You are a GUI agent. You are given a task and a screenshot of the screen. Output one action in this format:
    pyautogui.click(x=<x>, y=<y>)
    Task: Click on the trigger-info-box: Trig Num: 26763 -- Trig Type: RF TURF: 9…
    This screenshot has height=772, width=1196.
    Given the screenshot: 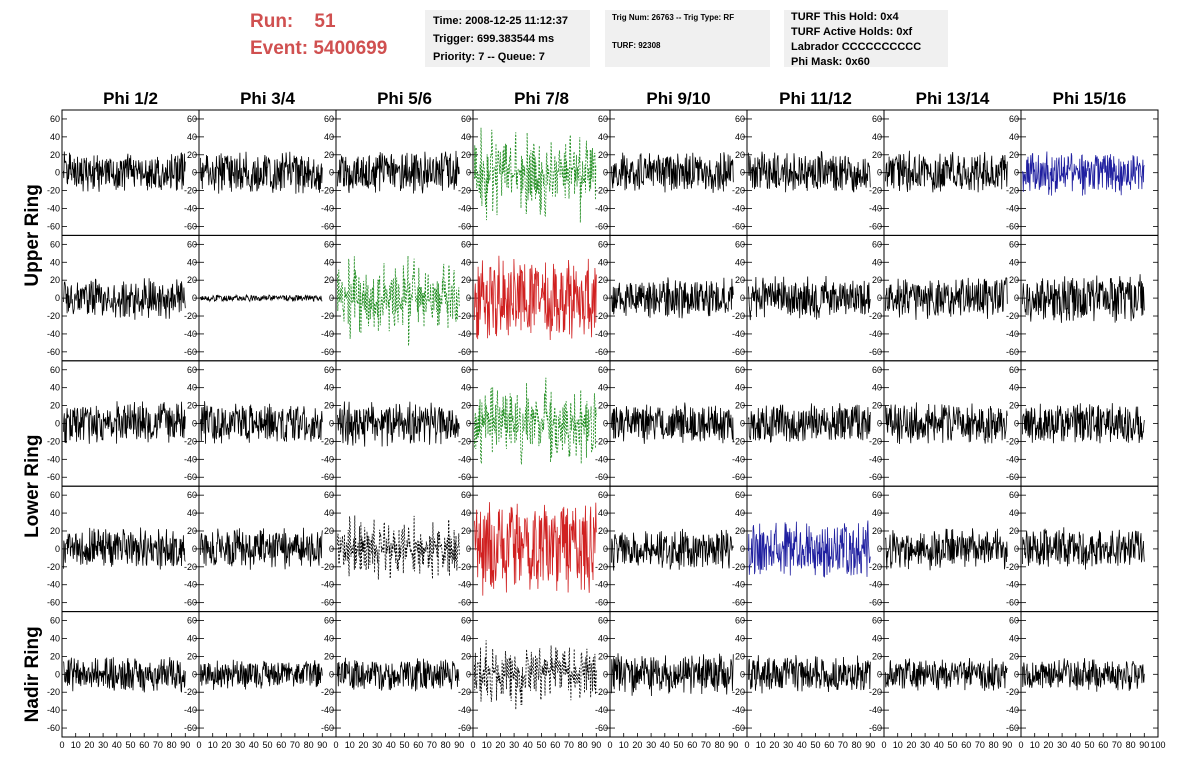 What is the action you would take?
    pyautogui.click(x=687, y=38)
    